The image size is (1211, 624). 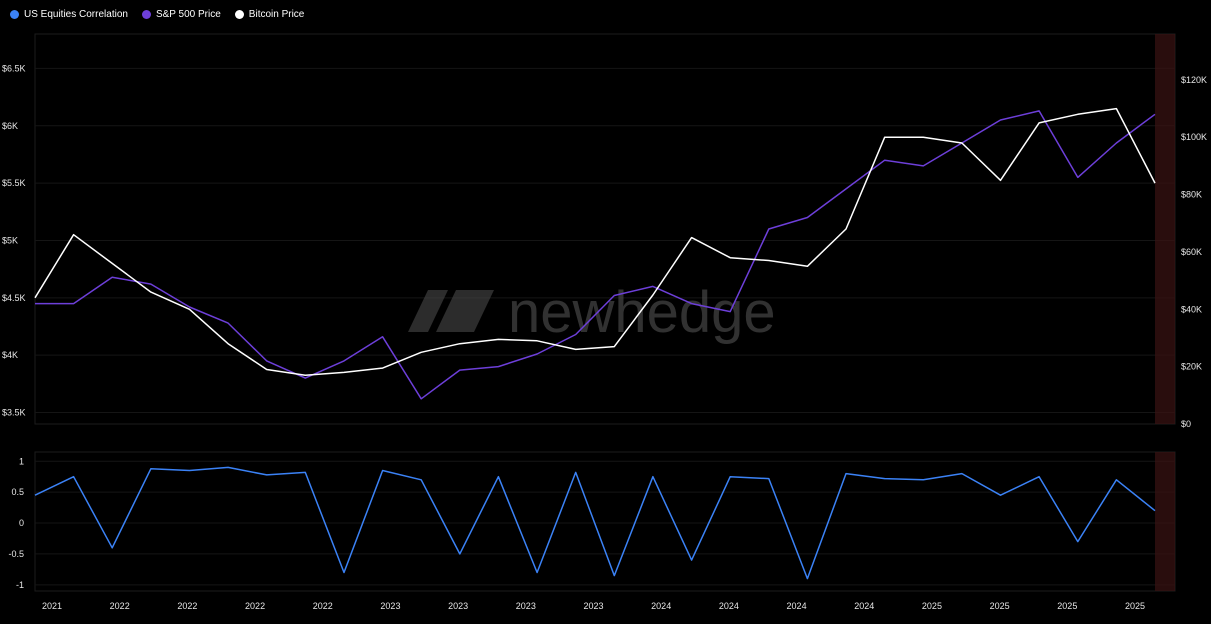 I want to click on legend-label: US Equities Correlation, so click(x=76, y=14).